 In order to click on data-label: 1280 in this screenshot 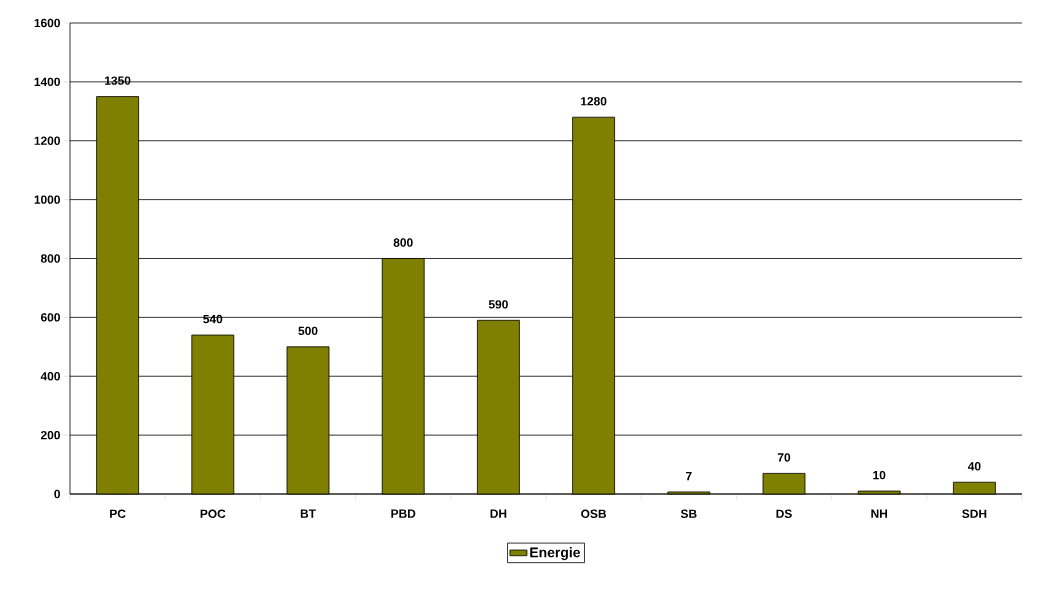, I will do `click(594, 101)`.